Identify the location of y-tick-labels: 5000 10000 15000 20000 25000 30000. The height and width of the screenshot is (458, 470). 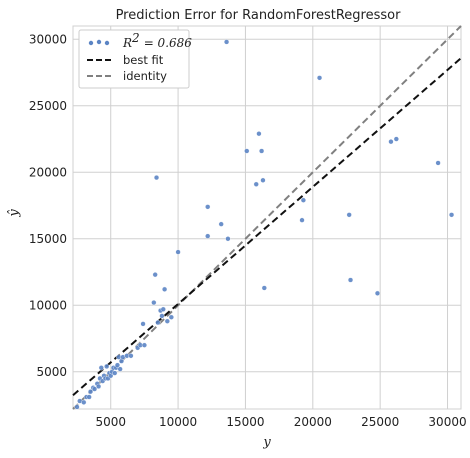
(48, 205).